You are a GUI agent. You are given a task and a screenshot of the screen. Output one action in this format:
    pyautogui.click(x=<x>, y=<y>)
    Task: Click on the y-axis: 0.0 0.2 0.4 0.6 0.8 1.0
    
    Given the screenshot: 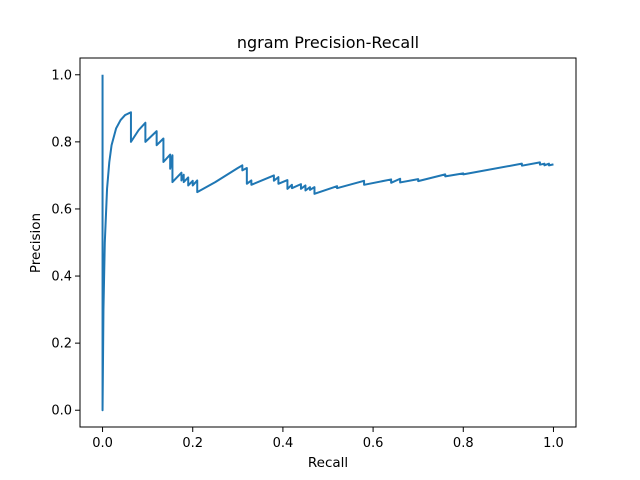 What is the action you would take?
    pyautogui.click(x=65, y=243)
    